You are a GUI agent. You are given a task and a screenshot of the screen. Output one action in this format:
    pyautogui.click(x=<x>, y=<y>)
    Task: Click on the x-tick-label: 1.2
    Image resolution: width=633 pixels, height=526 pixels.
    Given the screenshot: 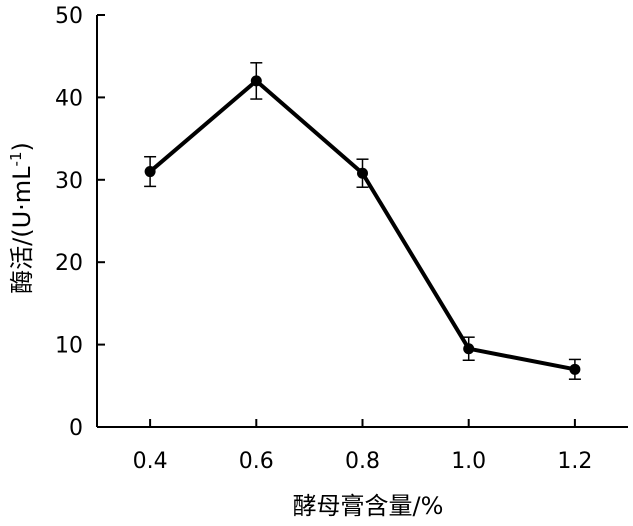 What is the action you would take?
    pyautogui.click(x=574, y=461)
    